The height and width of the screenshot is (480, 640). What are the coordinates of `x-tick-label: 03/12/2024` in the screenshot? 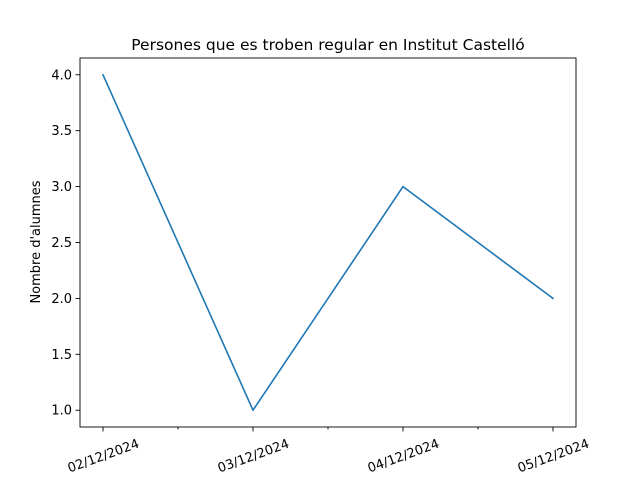 It's located at (254, 457).